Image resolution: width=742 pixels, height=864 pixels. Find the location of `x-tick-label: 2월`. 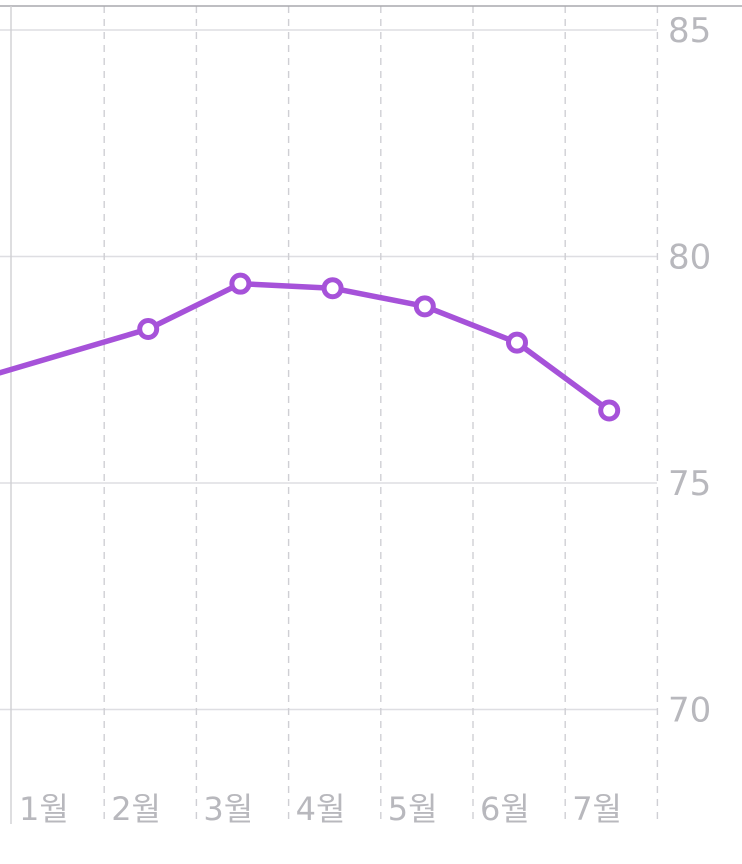

x-tick-label: 2월 is located at coordinates (136, 809).